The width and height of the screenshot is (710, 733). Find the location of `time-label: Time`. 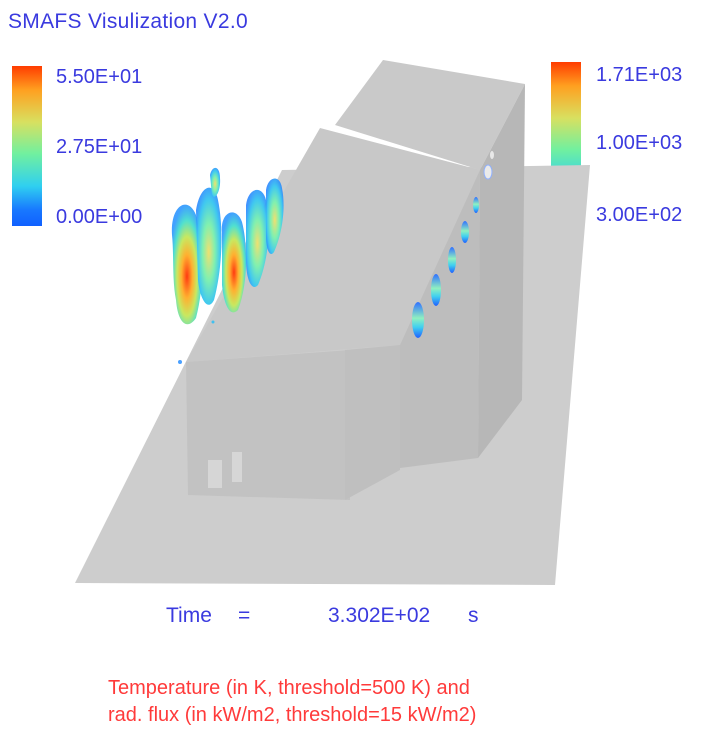

time-label: Time is located at coordinates (189, 615).